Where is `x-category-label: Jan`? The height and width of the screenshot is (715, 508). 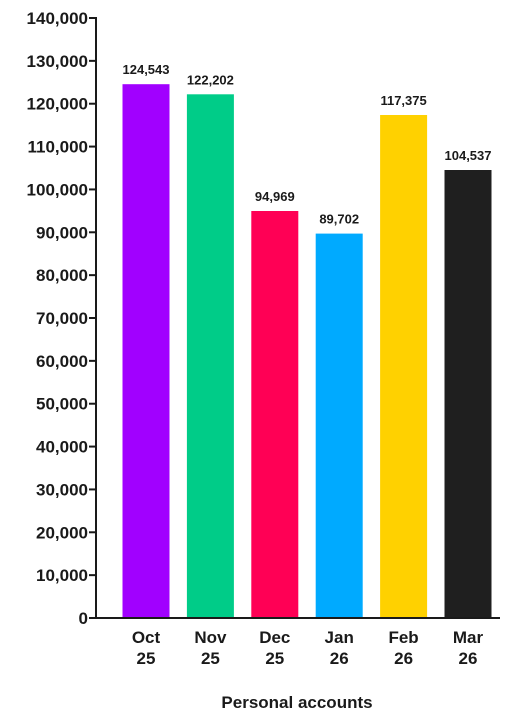 x-category-label: Jan is located at coordinates (339, 637).